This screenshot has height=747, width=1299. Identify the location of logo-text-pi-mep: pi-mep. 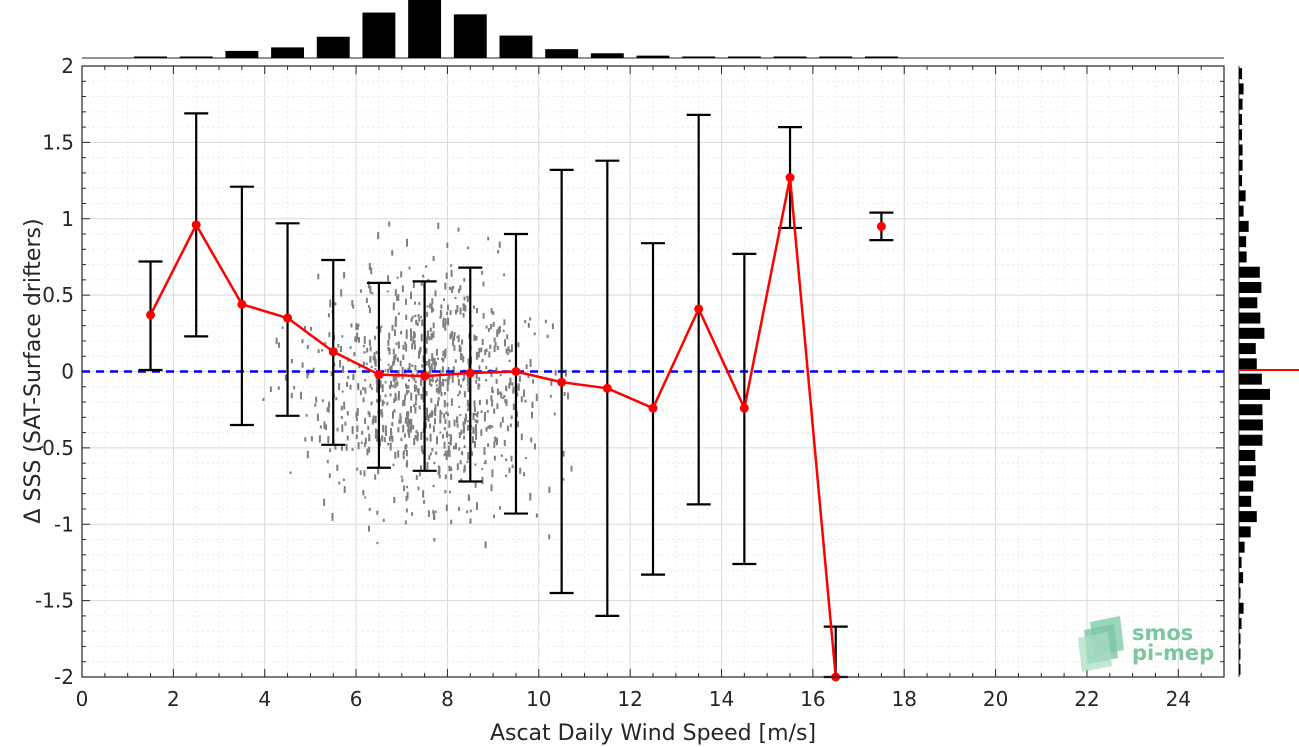
(1173, 653).